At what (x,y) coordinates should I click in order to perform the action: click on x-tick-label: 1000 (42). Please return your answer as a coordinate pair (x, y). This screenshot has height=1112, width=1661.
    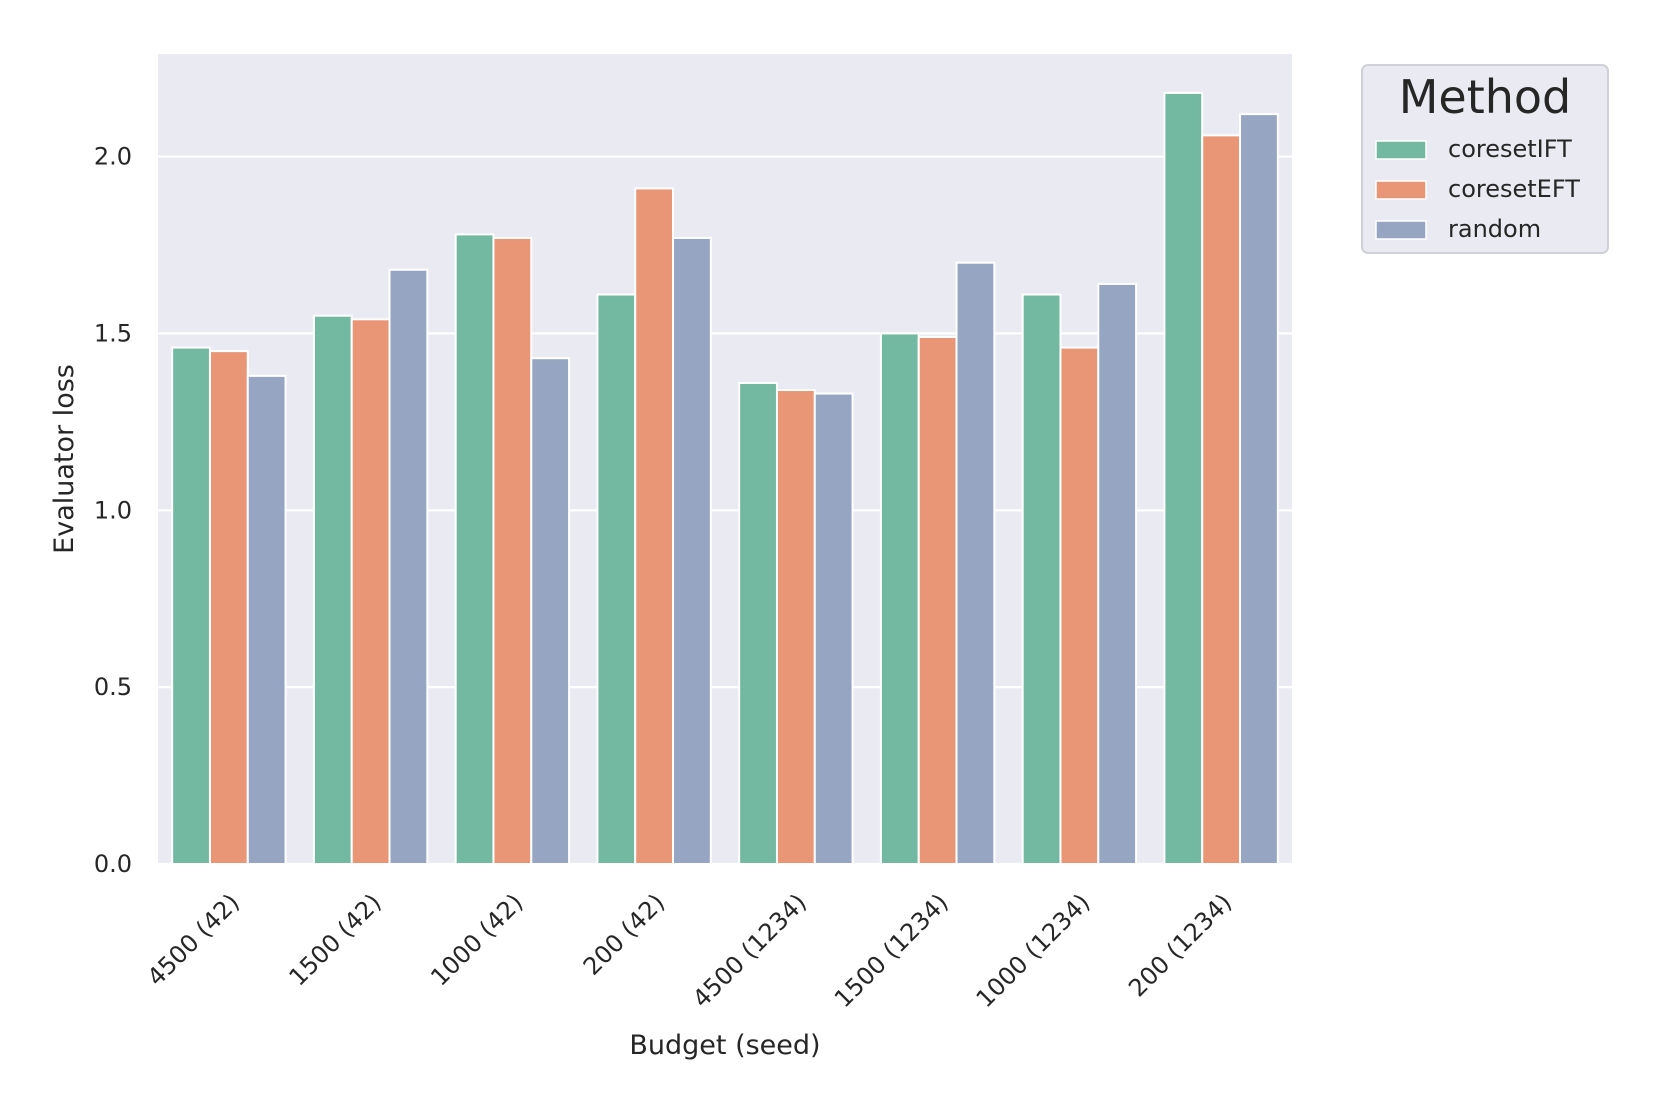
    Looking at the image, I should click on (476, 939).